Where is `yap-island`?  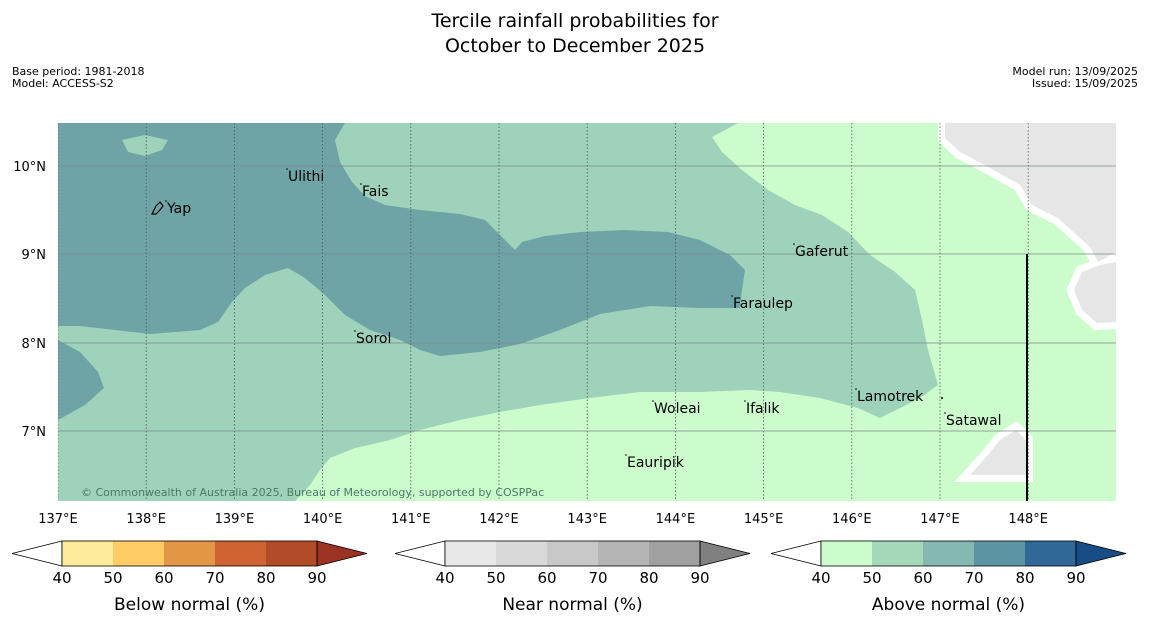
yap-island is located at coordinates (157, 208).